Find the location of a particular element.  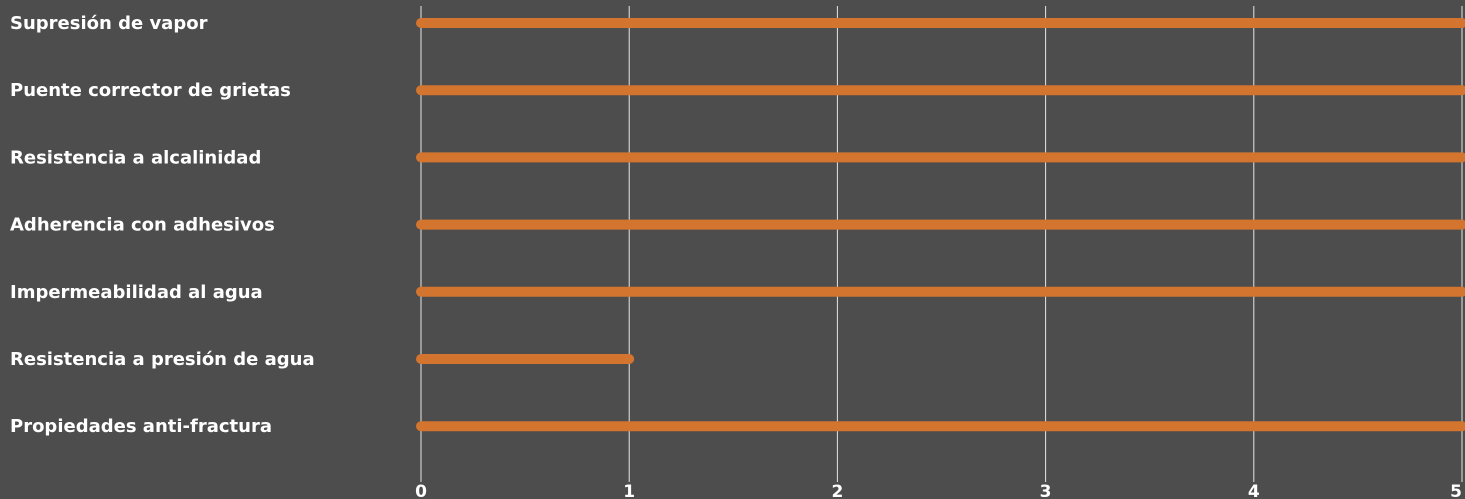

x-tick-label: 3 is located at coordinates (1046, 490).